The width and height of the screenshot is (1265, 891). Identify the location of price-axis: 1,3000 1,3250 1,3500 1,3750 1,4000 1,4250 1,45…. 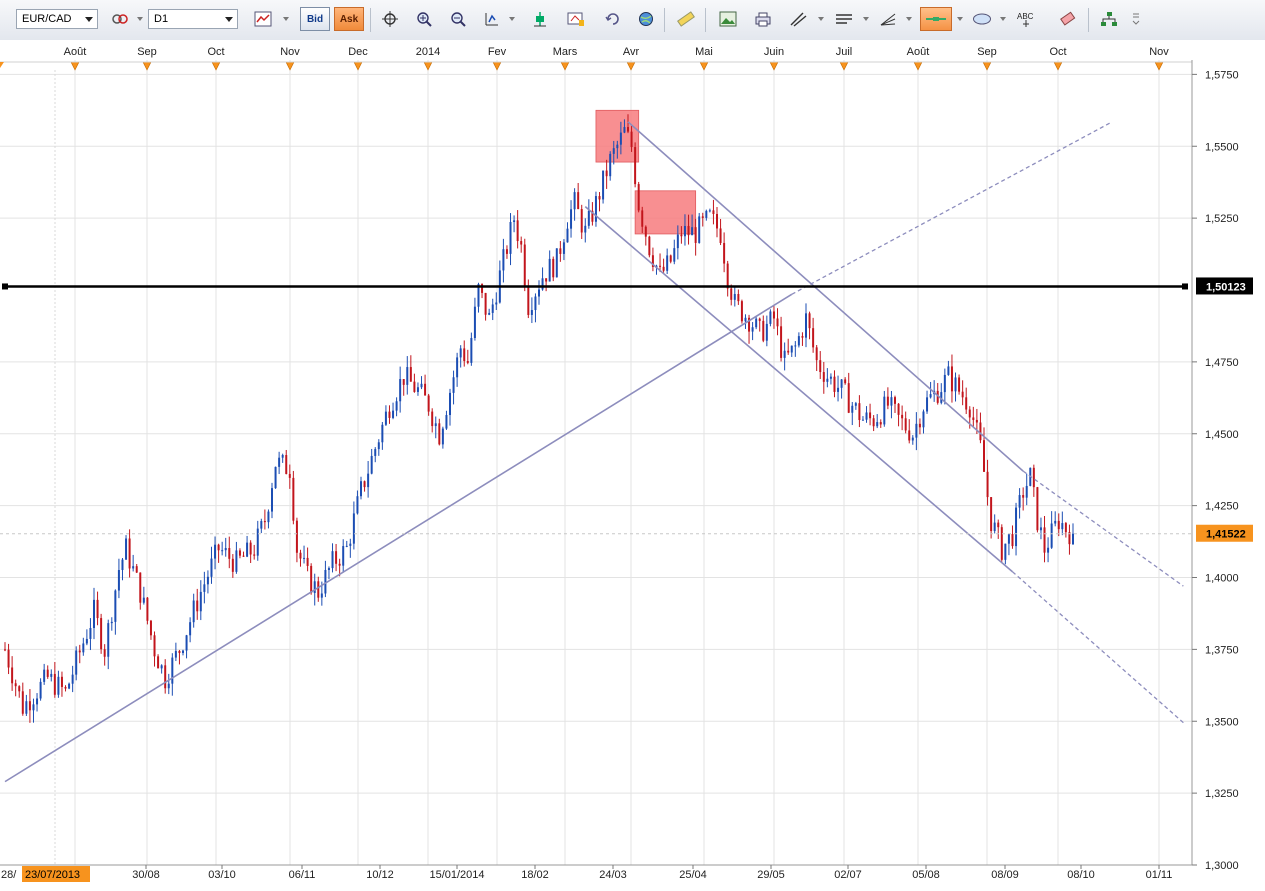
(1215, 470).